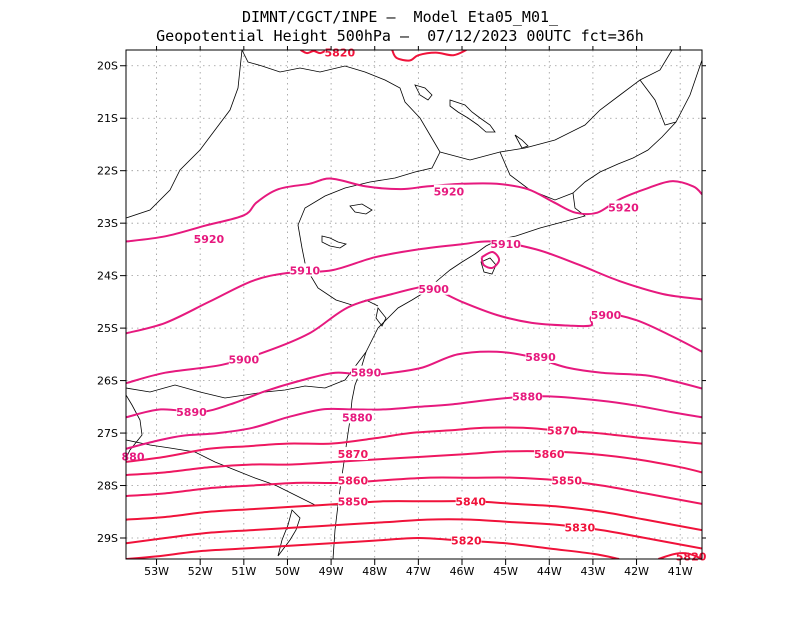 The height and width of the screenshot is (618, 800). Describe the element at coordinates (418, 571) in the screenshot. I see `x-tick-label: 47W` at that location.